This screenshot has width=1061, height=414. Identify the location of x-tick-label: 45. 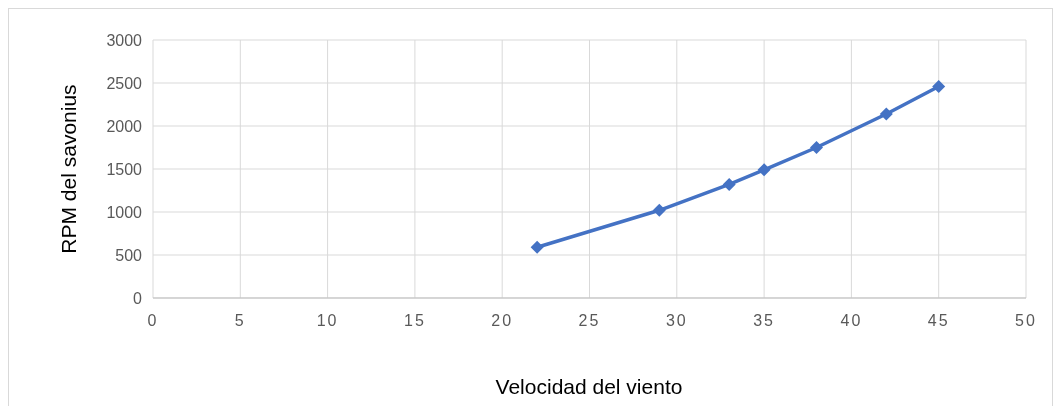
(938, 320).